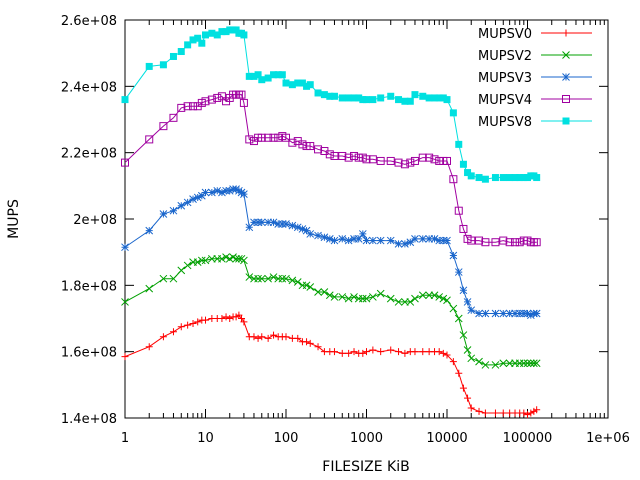 The width and height of the screenshot is (640, 480). Describe the element at coordinates (528, 438) in the screenshot. I see `x-tick-label: 100000` at that location.